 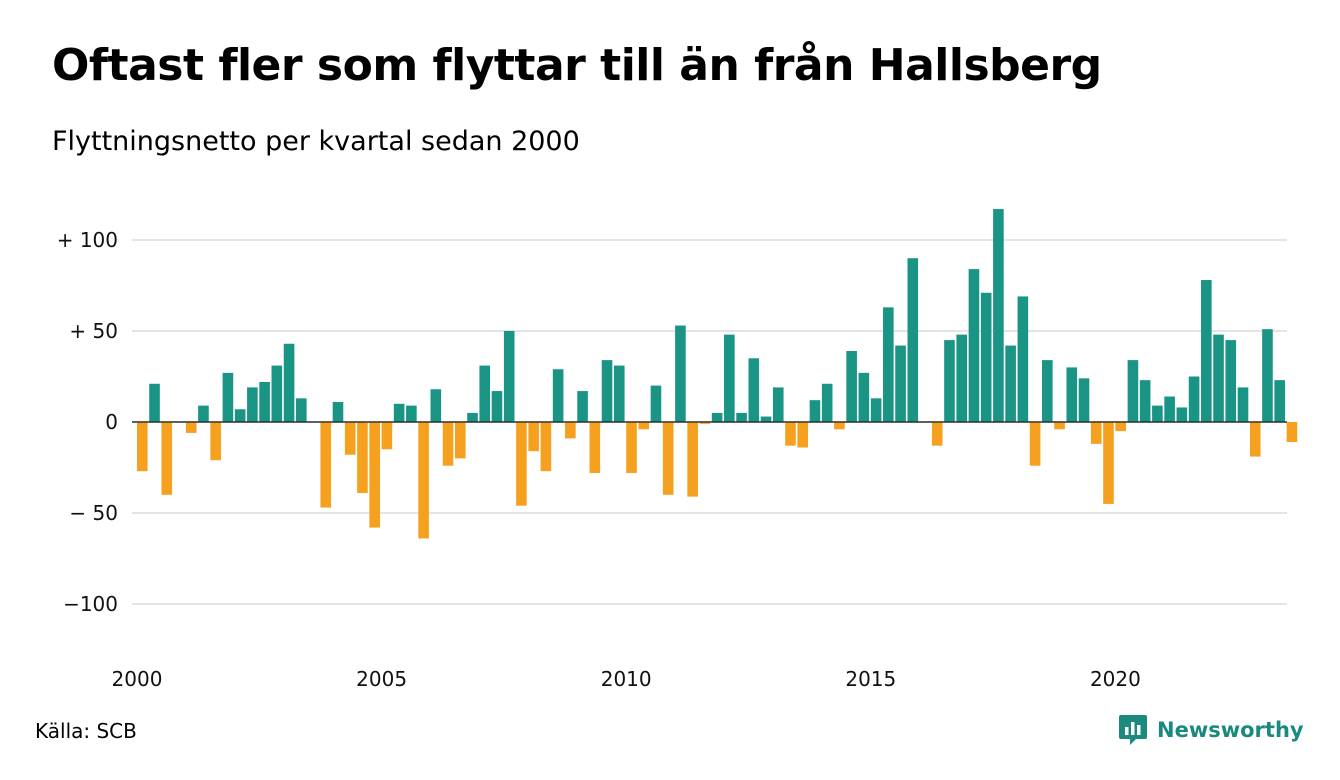 What do you see at coordinates (362, 457) in the screenshot?
I see `bar-2004-q3` at bounding box center [362, 457].